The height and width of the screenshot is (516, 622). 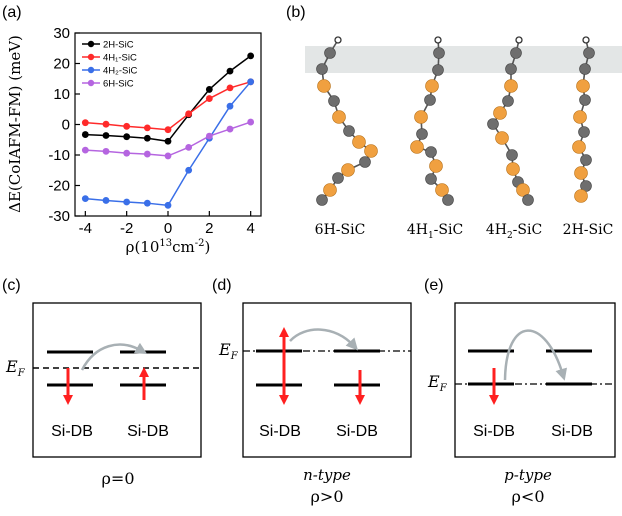 What do you see at coordinates (327, 496) in the screenshot?
I see `condition-d: ρ>0` at bounding box center [327, 496].